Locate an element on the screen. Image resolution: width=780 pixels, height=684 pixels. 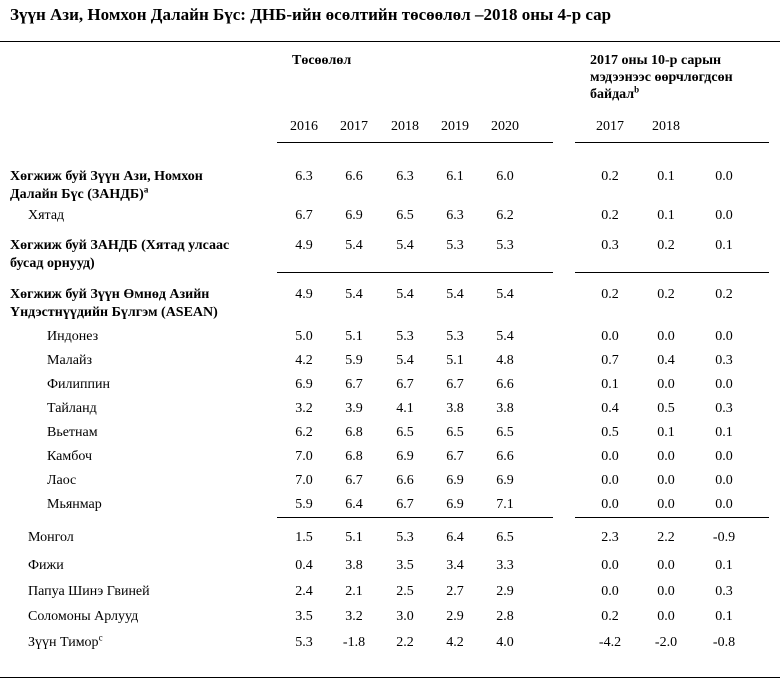
row-label-continued: Далайн Бүс (ЗАНДБ)a is located at coordinates (79, 193).